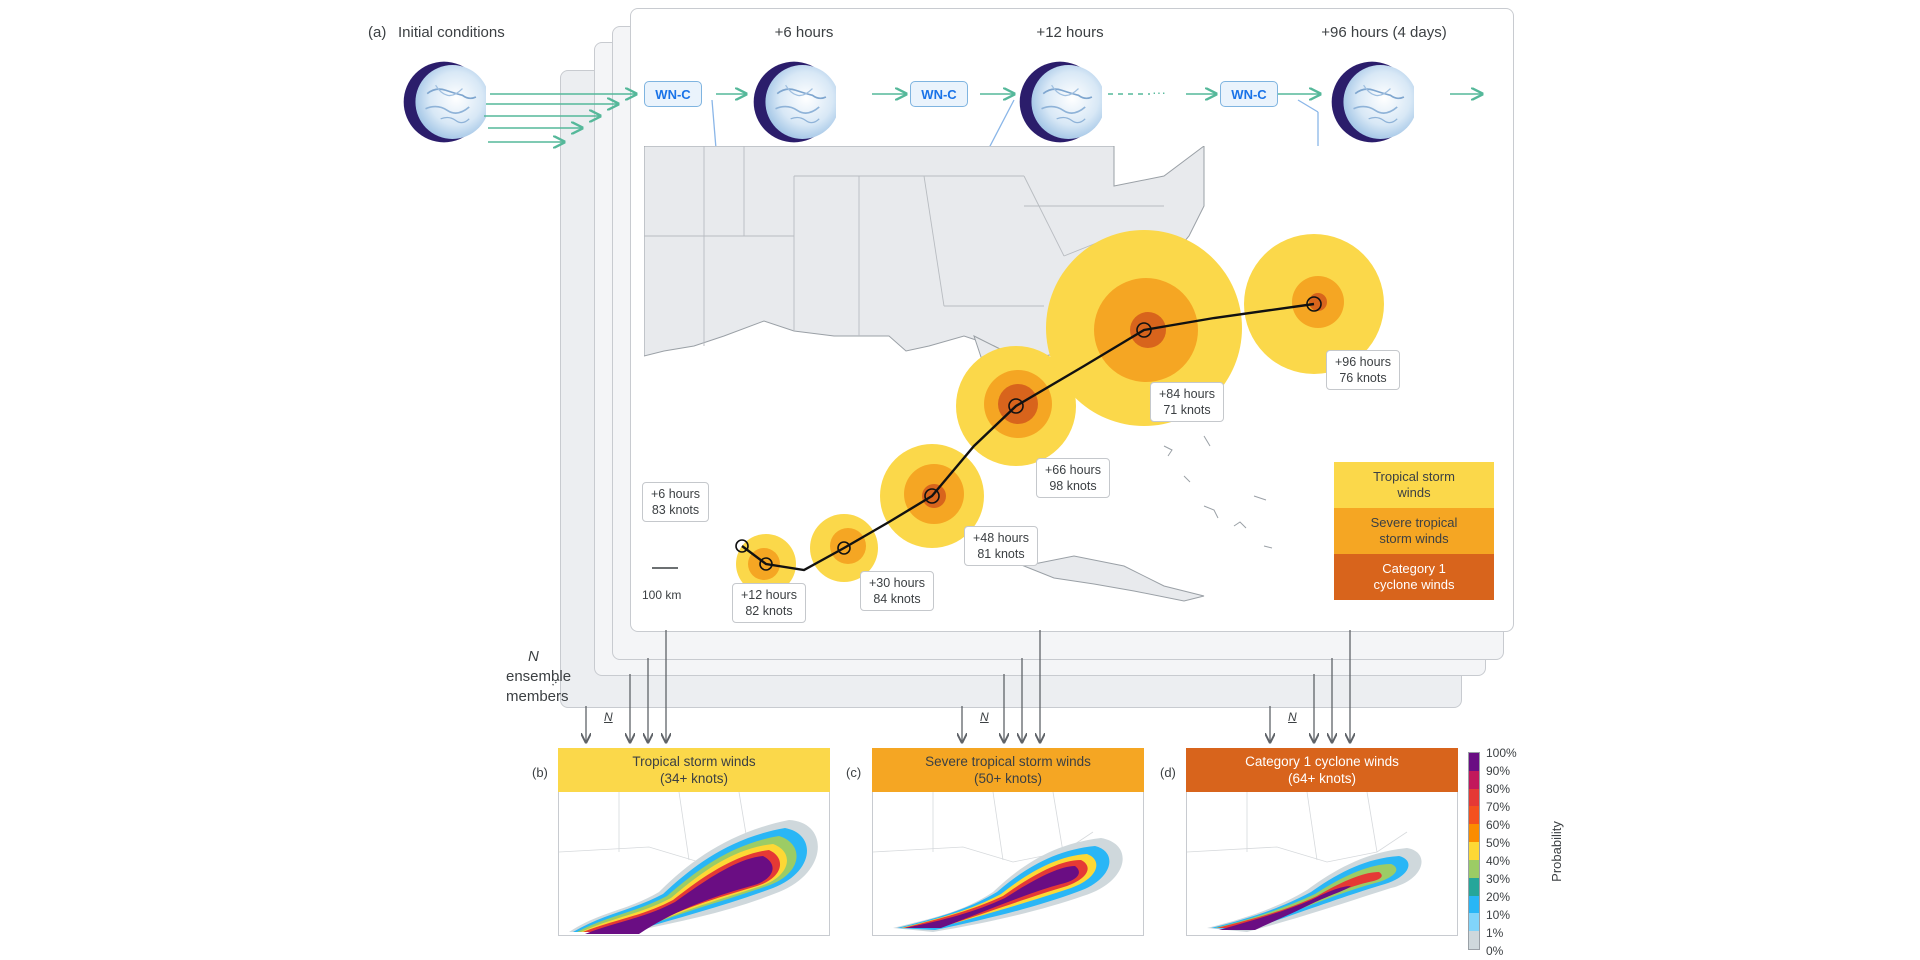 The width and height of the screenshot is (1920, 960). I want to click on panel-c-map, so click(1008, 864).